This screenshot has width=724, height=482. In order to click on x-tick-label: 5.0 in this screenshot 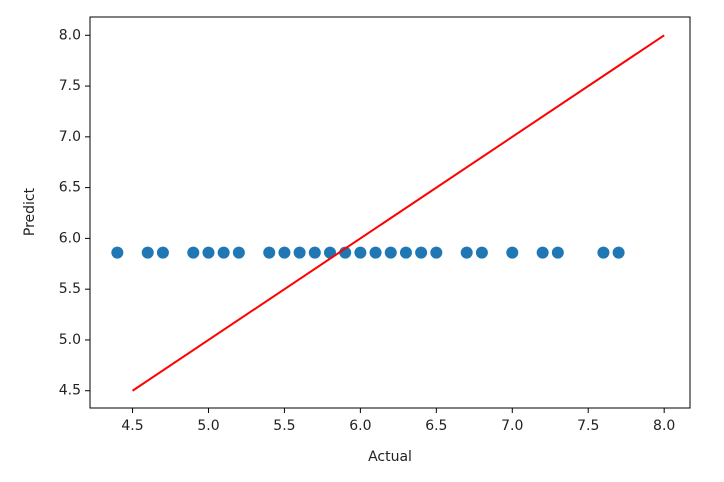, I will do `click(208, 426)`.